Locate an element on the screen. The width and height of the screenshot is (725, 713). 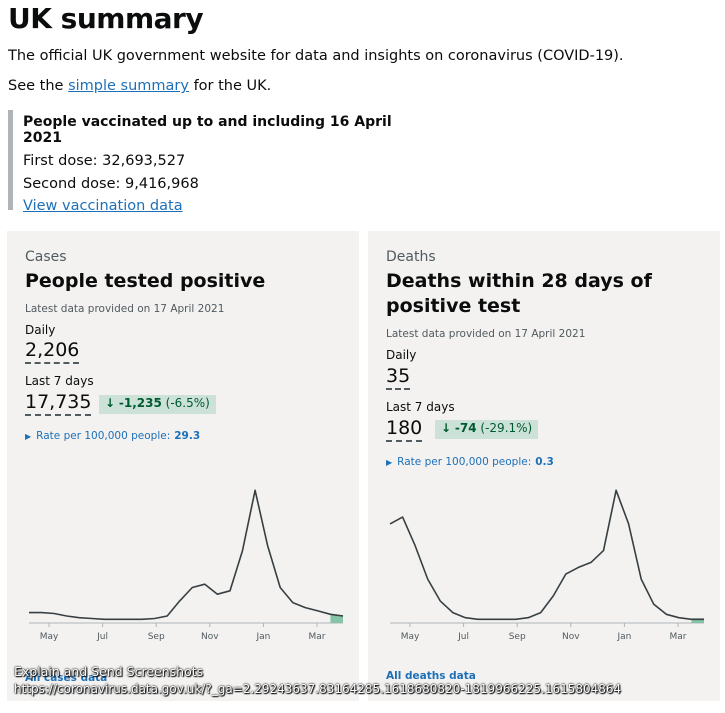
first-dose: First dose: 32,693,527 is located at coordinates (104, 161).